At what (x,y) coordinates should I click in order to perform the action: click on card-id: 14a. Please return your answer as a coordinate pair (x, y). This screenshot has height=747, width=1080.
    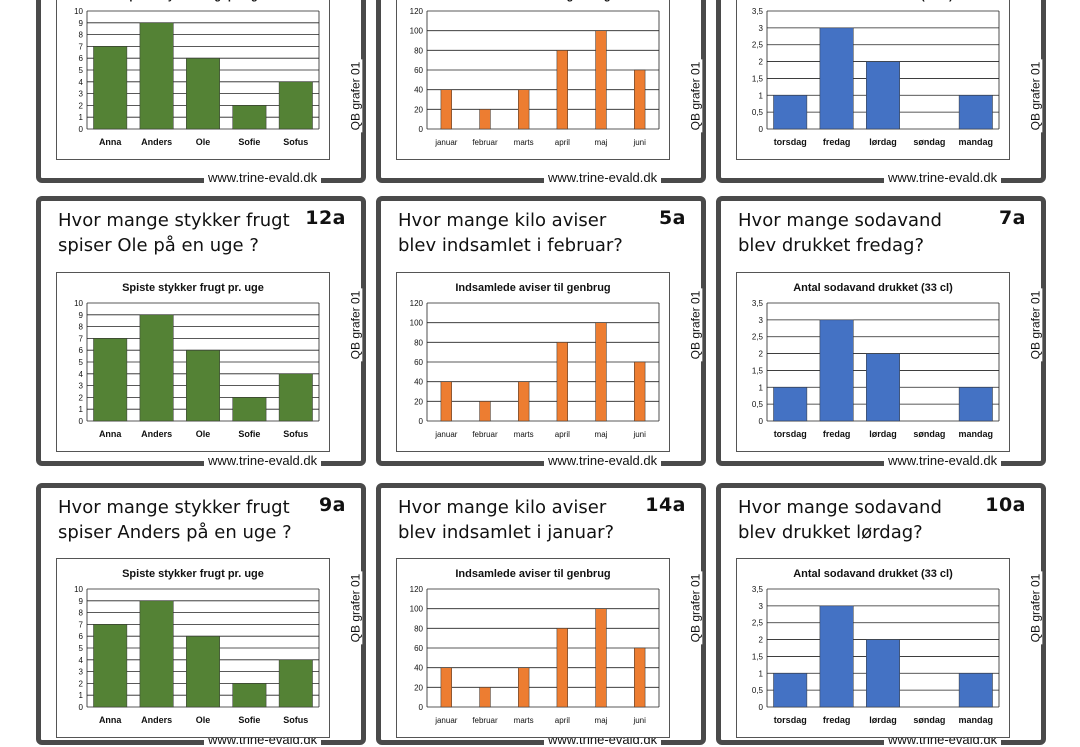
    Looking at the image, I should click on (665, 505).